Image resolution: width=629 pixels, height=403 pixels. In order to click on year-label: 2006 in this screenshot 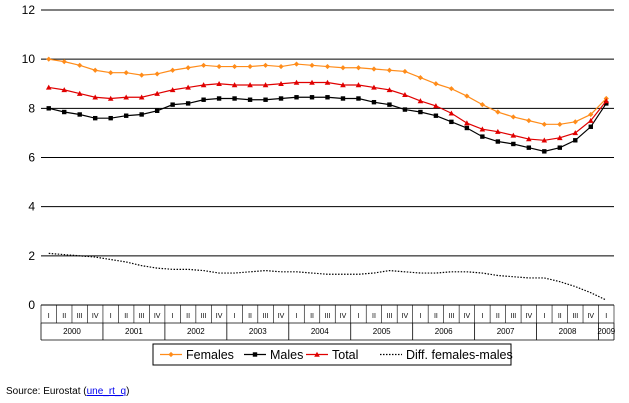, I will do `click(444, 331)`.